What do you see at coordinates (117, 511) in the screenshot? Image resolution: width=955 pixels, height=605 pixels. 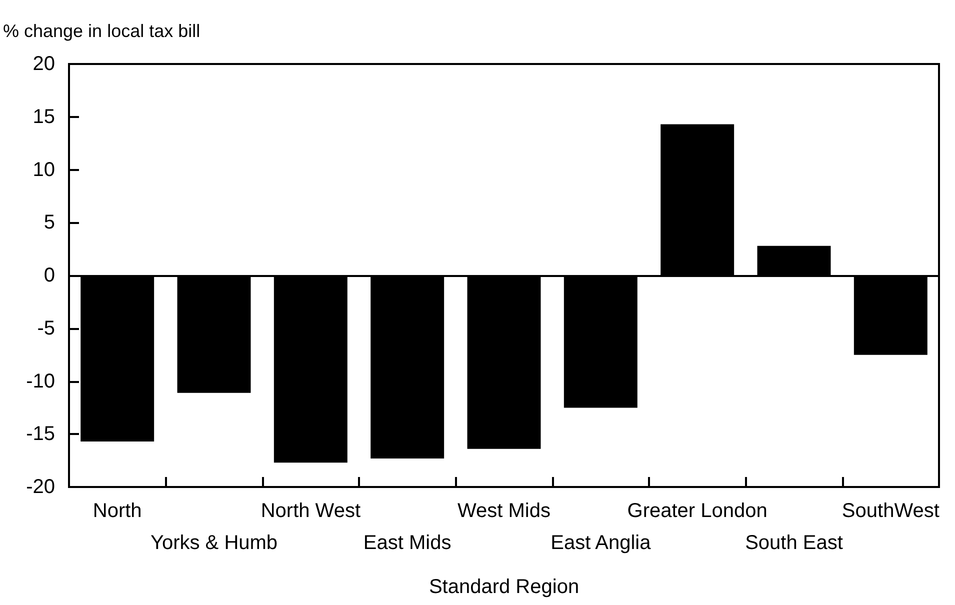 I see `x-tick-label: North` at bounding box center [117, 511].